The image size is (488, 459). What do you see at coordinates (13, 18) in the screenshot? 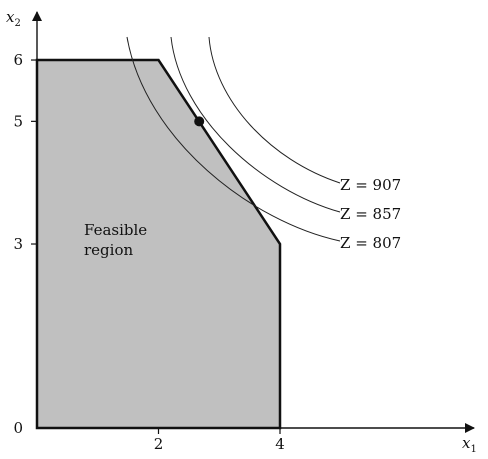
I see `y-axis-label: x2` at bounding box center [13, 18].